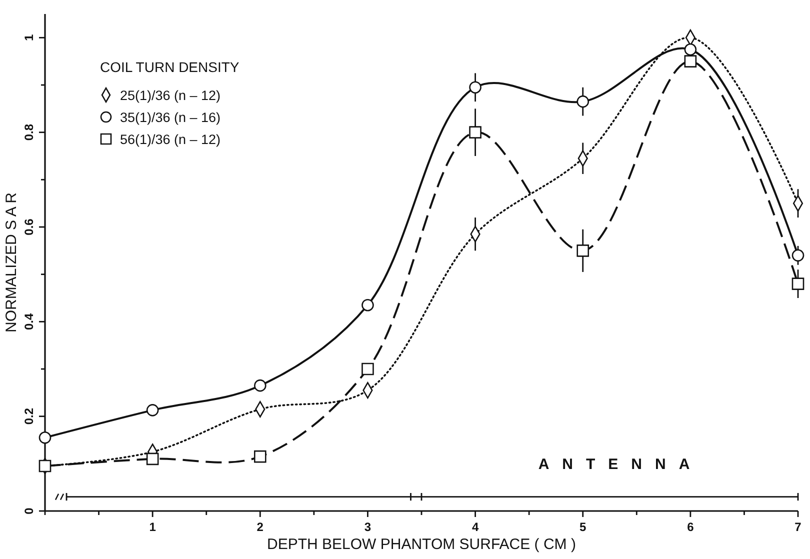  Describe the element at coordinates (170, 117) in the screenshot. I see `legend-label: 35(1)/36 (n ‒ 16)` at that location.